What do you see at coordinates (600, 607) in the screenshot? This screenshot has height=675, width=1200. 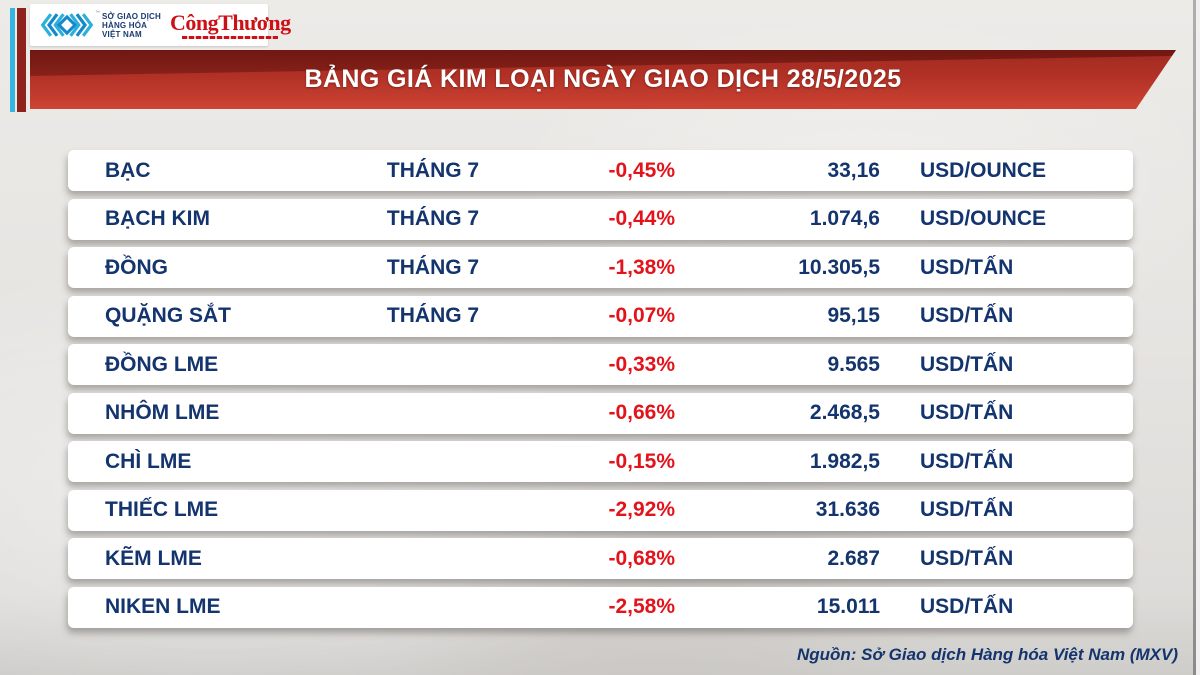 I see `table-row: NIKEN LME -2,58% 15.011 USD/TẤN` at bounding box center [600, 607].